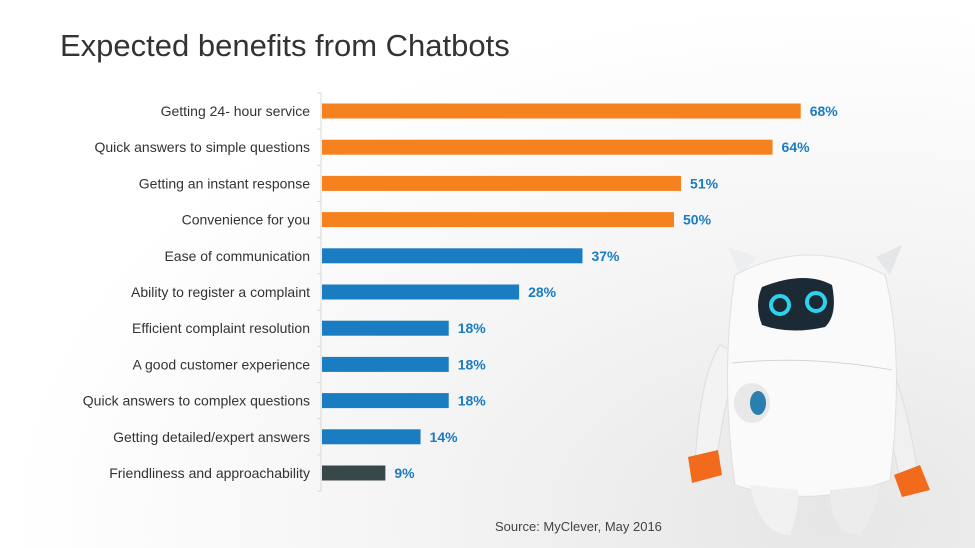 This screenshot has width=975, height=548. I want to click on data-label: 64%, so click(796, 147).